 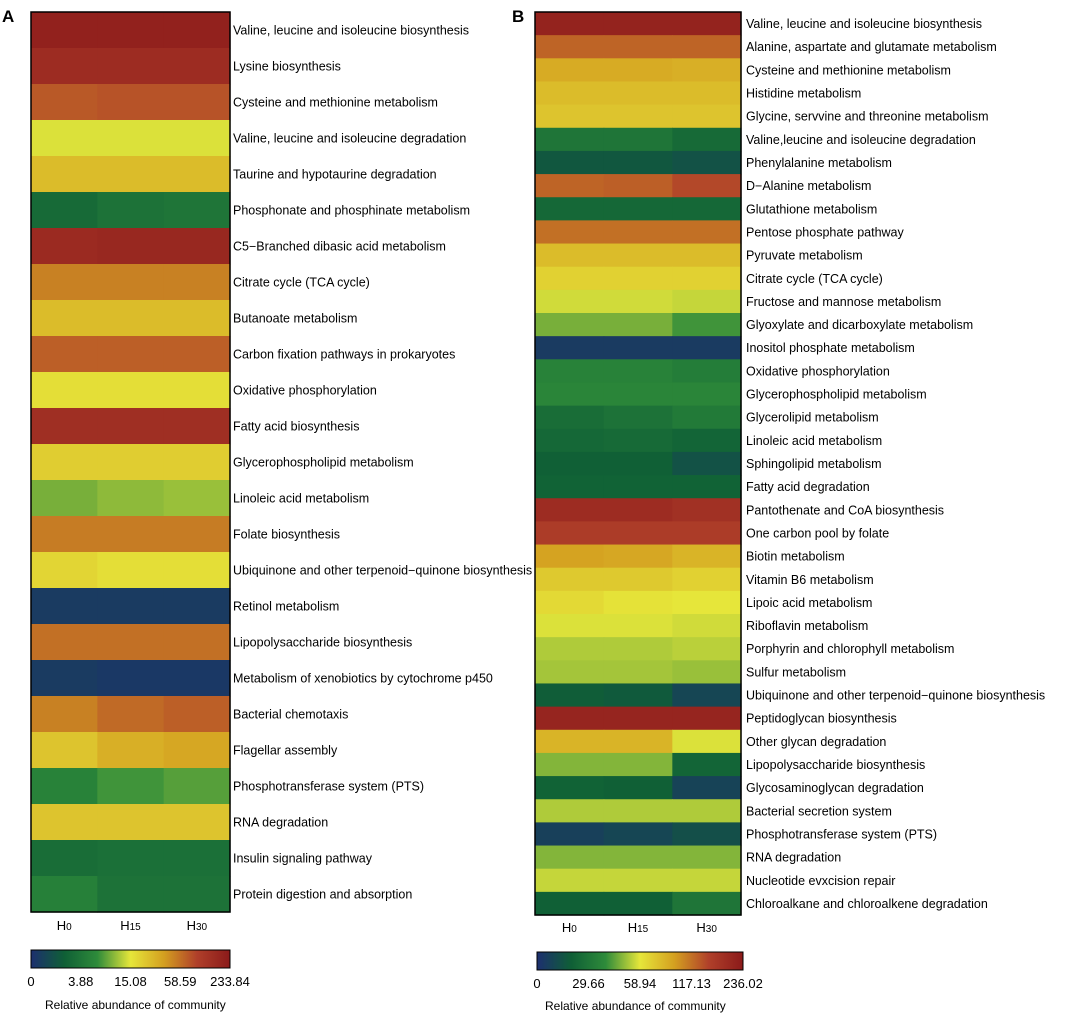 What do you see at coordinates (707, 672) in the screenshot?
I see `heatmap-cell-b-r28-c2` at bounding box center [707, 672].